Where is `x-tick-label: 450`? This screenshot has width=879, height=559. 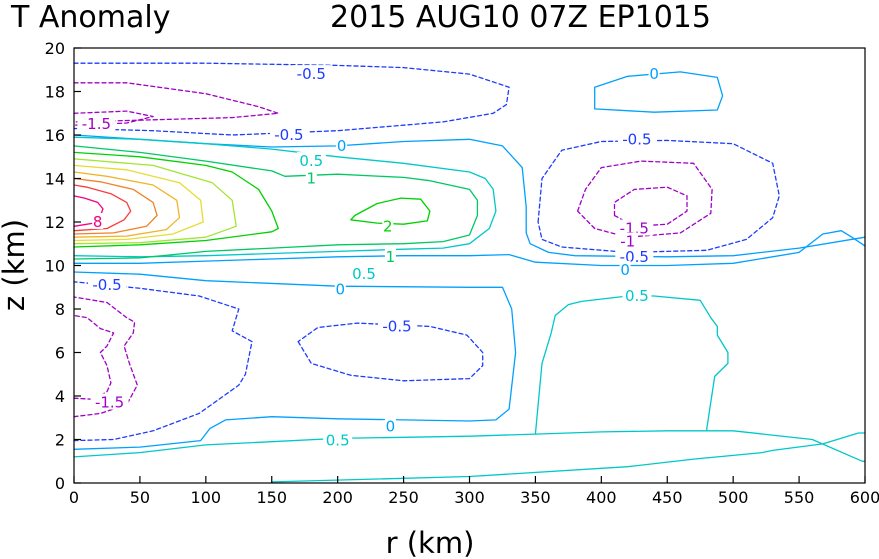 x-tick-label: 450 is located at coordinates (667, 497).